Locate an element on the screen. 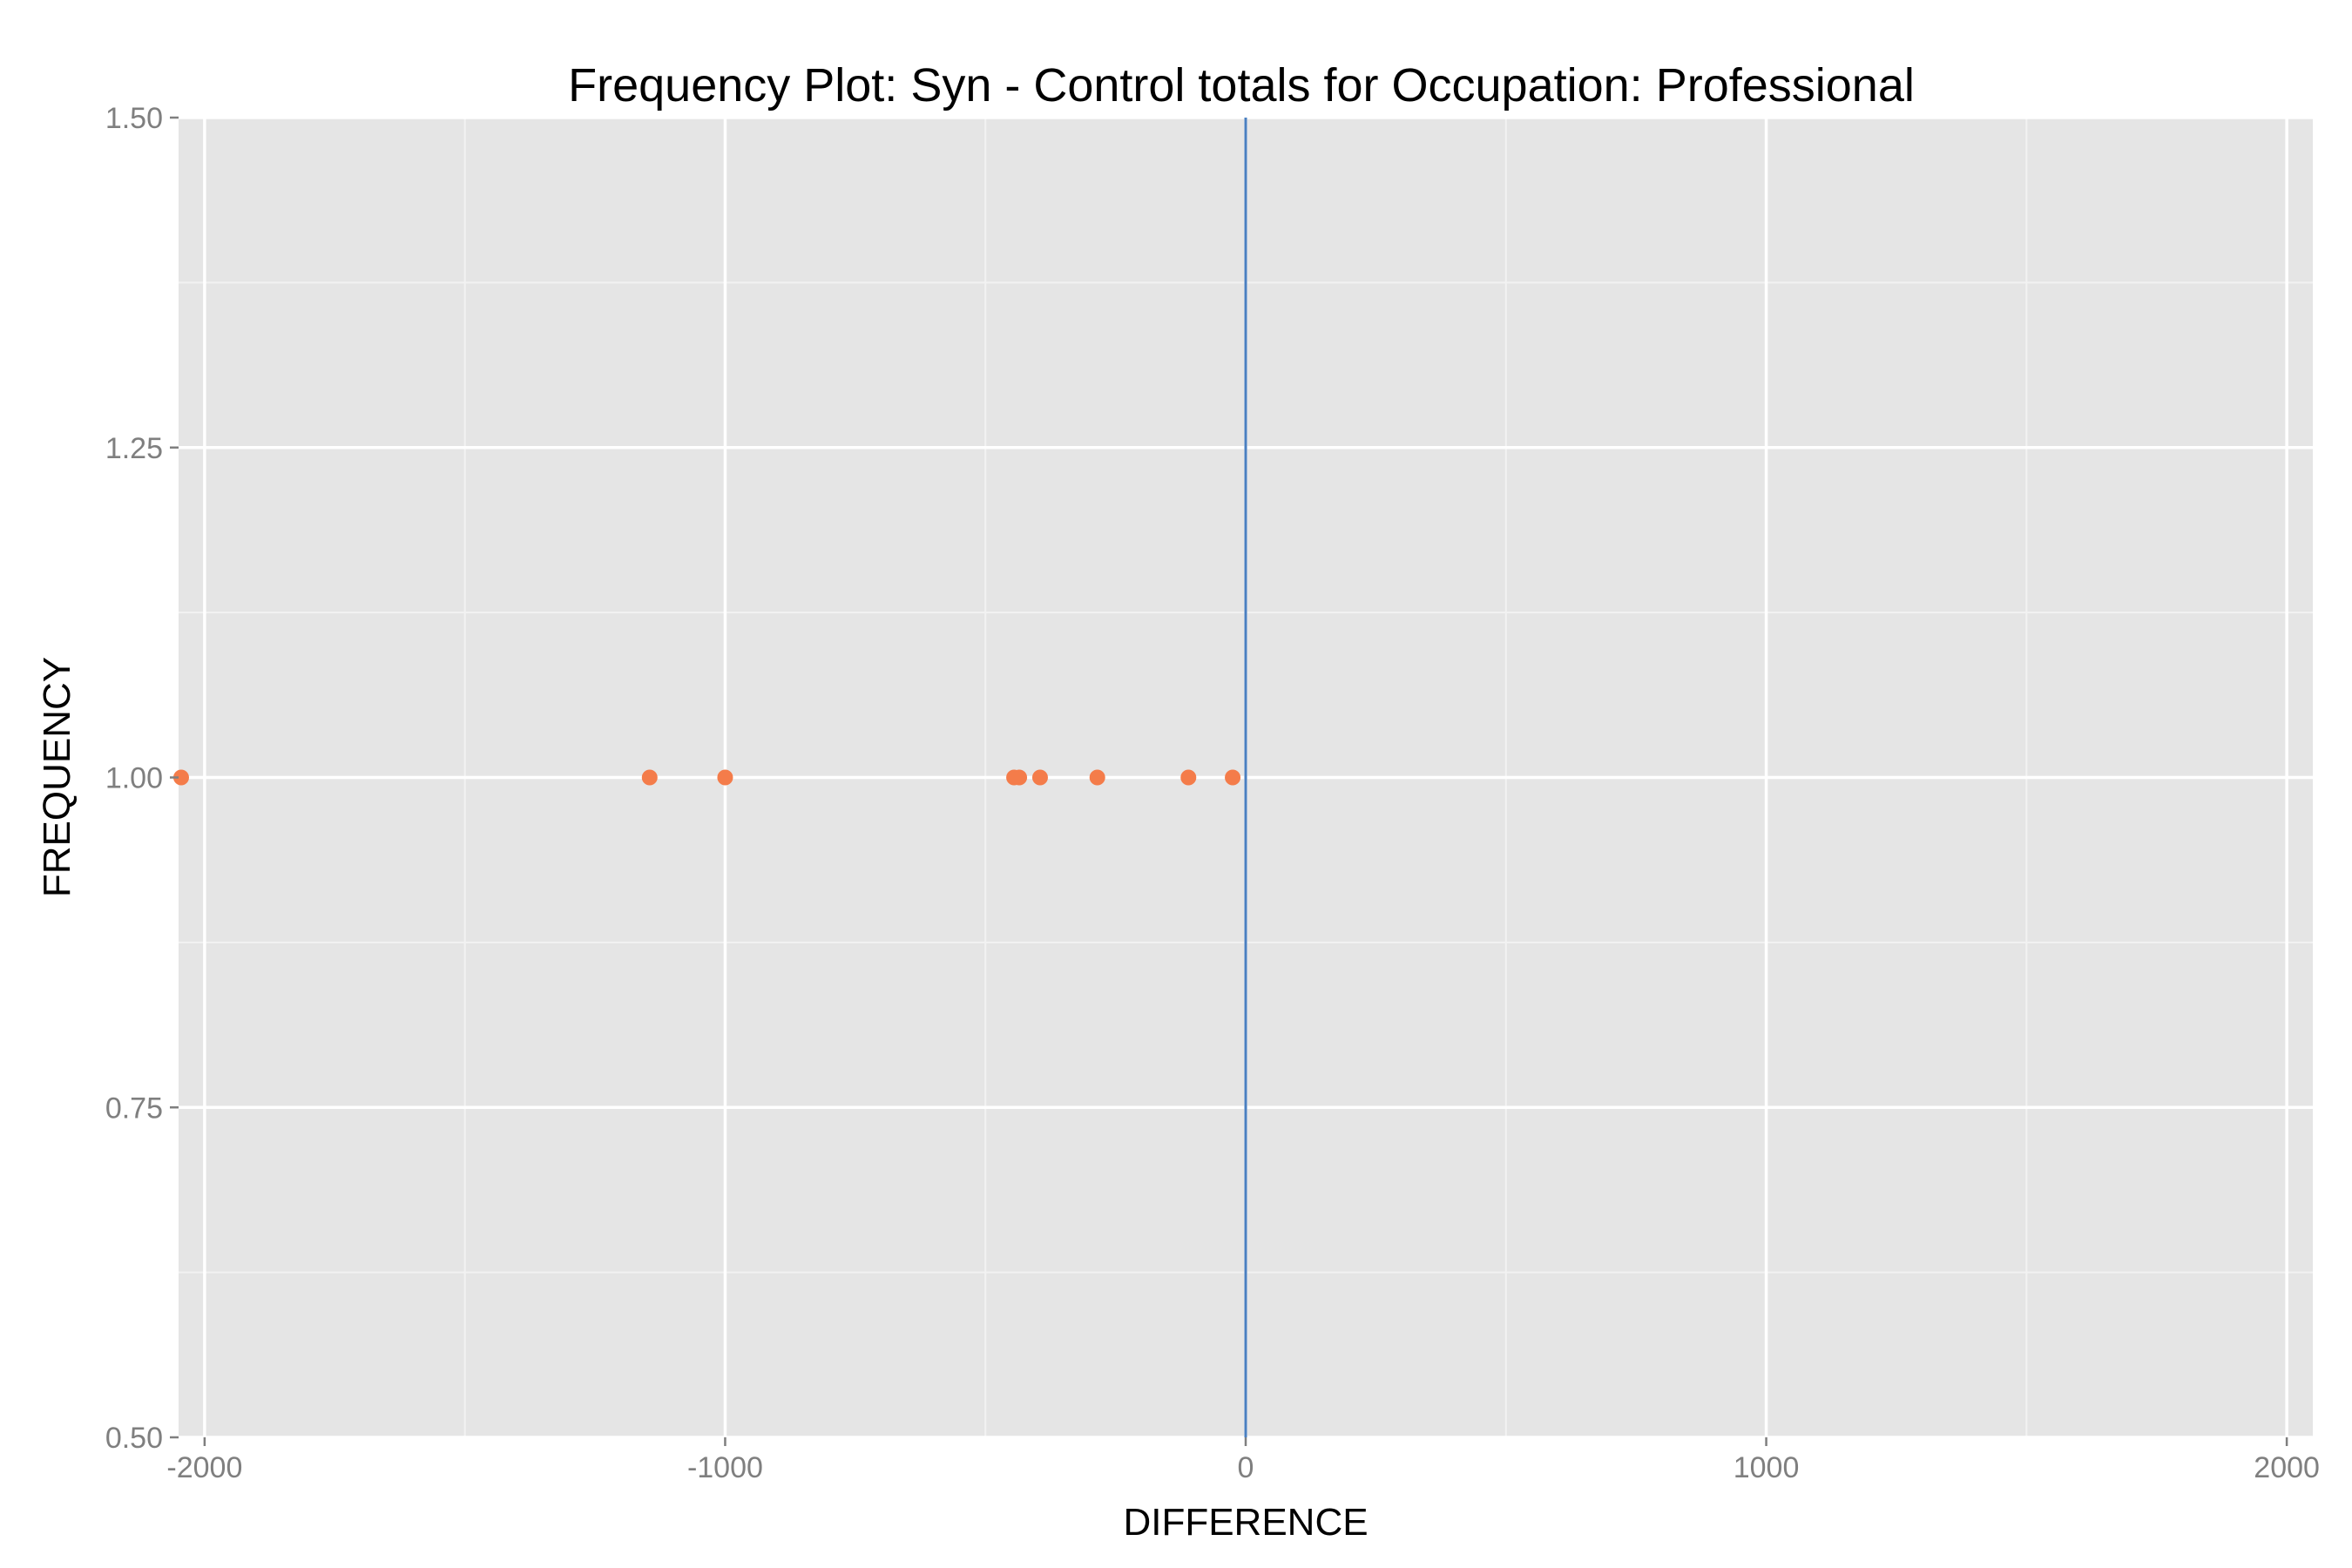 The height and width of the screenshot is (1568, 2352). x-tick-label: 2000 is located at coordinates (2287, 1467).